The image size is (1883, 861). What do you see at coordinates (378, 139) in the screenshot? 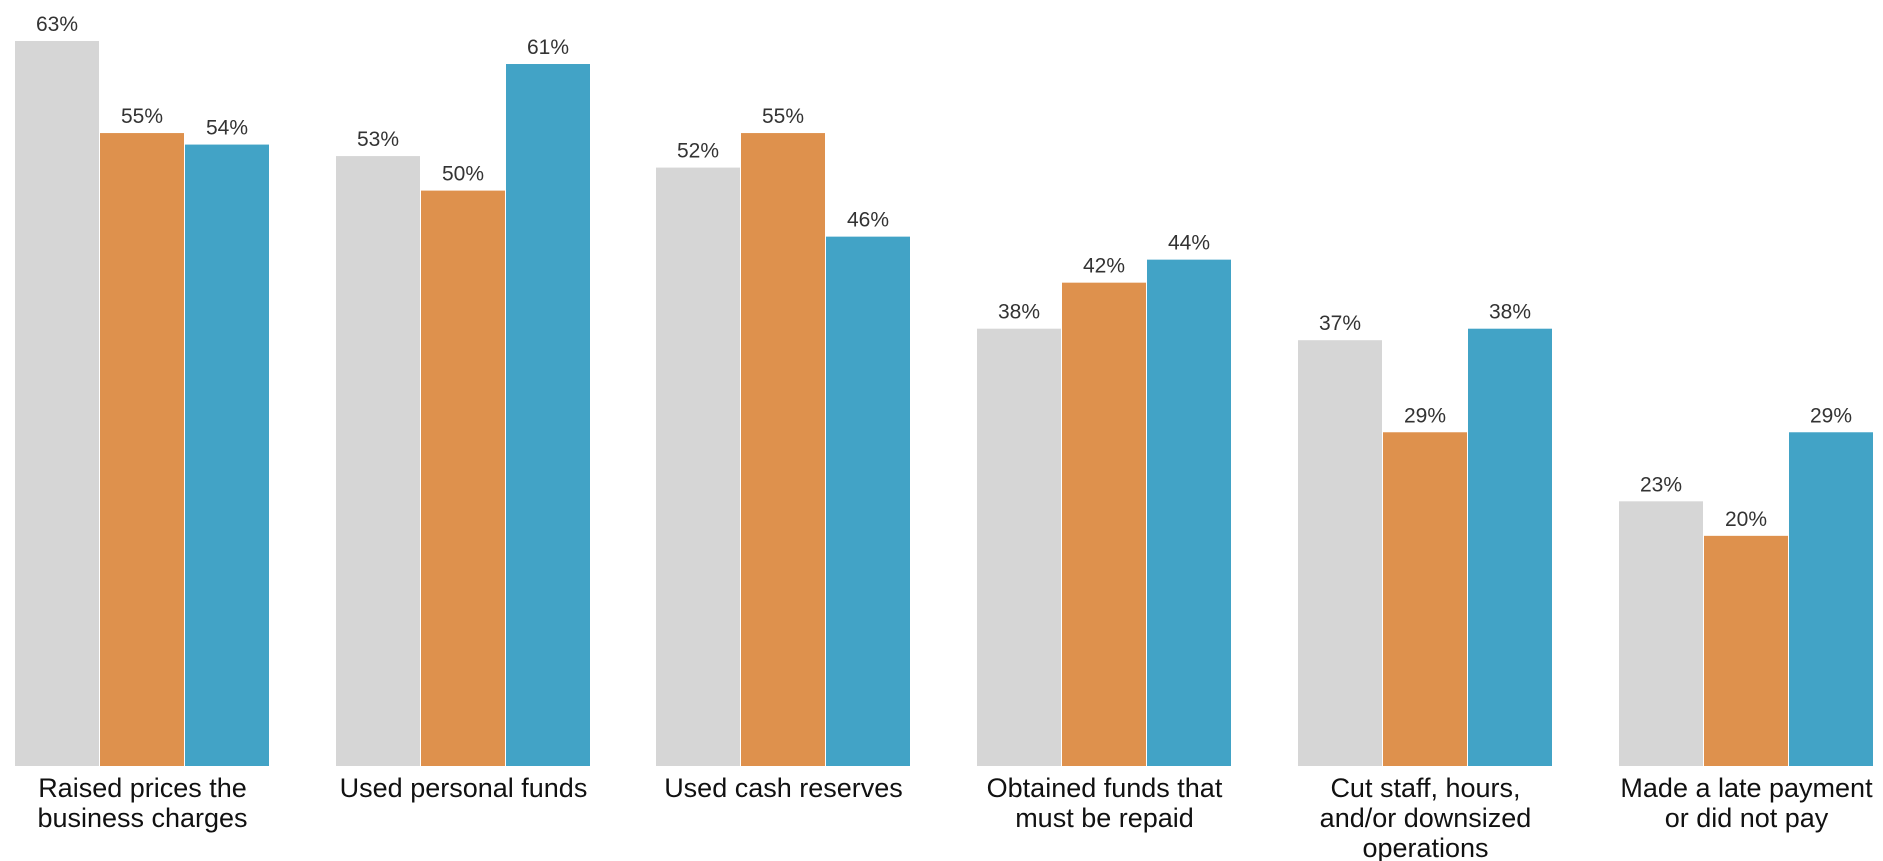
I see `value-label-1-0: 53%` at bounding box center [378, 139].